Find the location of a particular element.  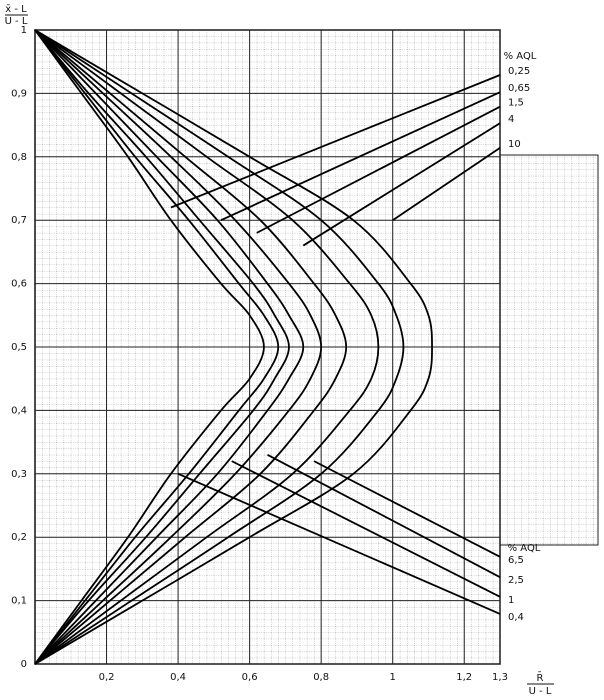

x-tick-label: 1 is located at coordinates (393, 677).